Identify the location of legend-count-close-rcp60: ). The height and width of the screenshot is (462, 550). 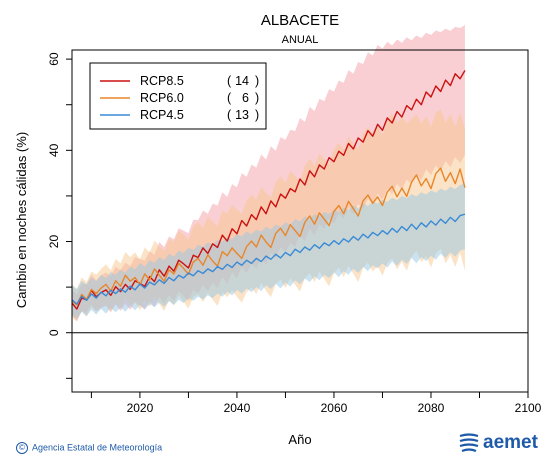
(257, 98).